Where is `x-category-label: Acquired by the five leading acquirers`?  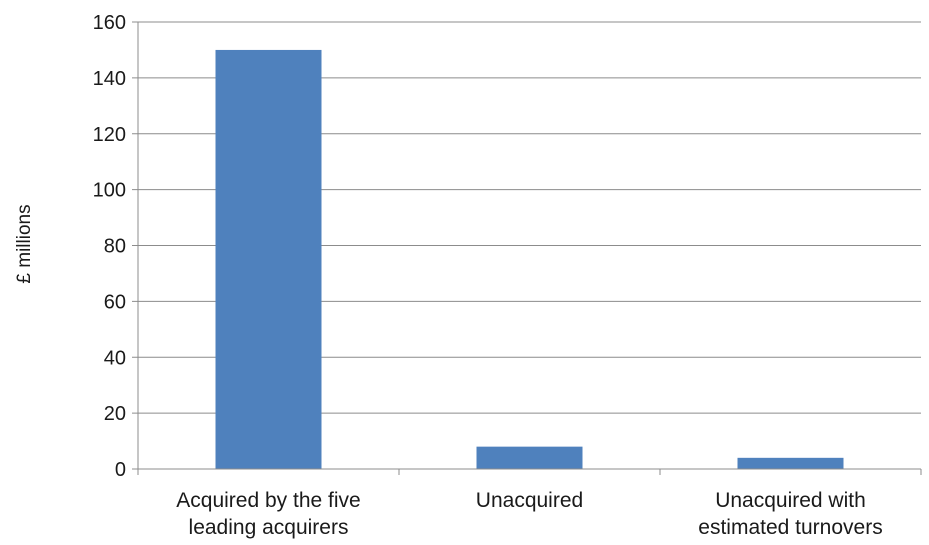
x-category-label: Acquired by the five leading acquirers is located at coordinates (268, 514).